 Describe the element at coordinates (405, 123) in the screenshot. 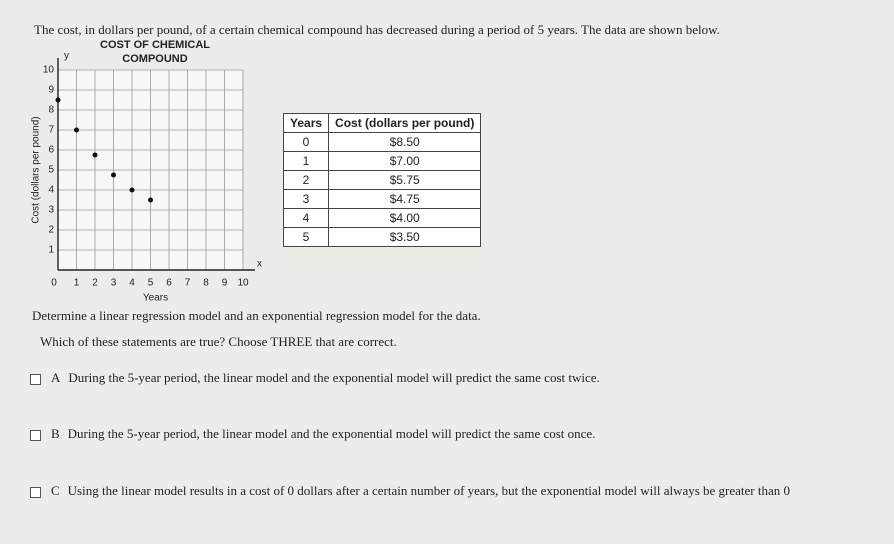

I see `column-header: Cost (dollars per pound)` at that location.